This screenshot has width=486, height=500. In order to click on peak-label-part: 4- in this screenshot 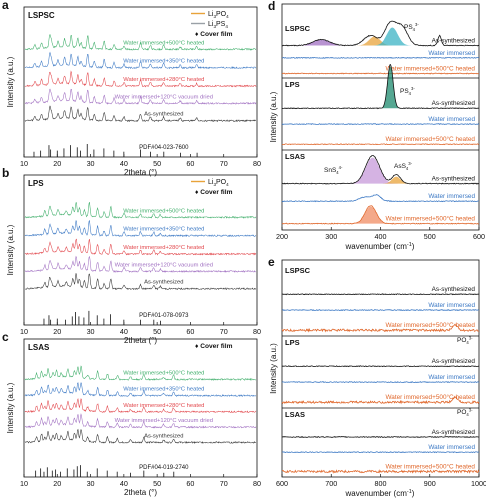, I will do `click(341, 167)`.